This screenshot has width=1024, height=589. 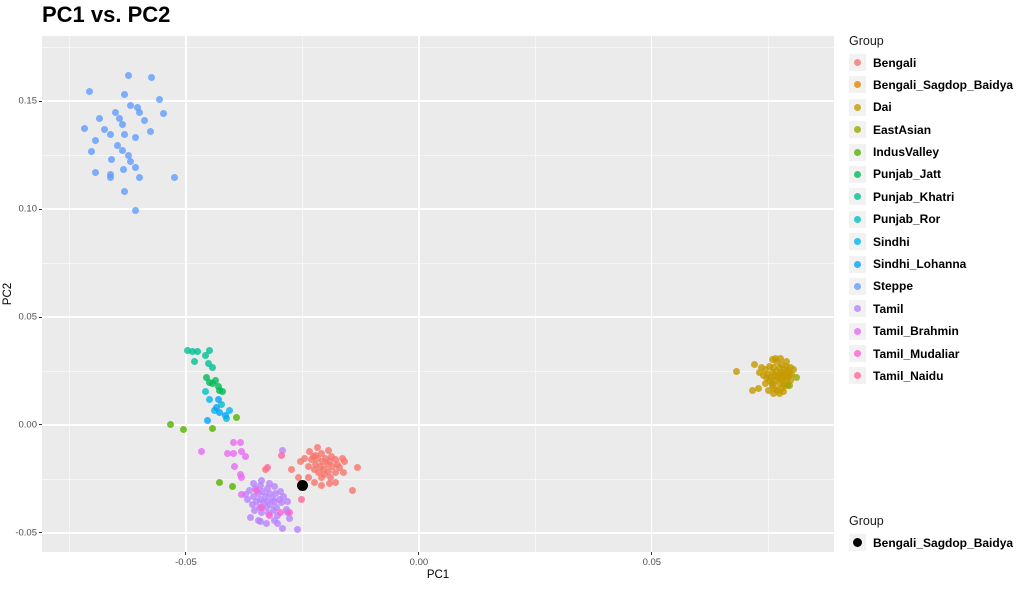 I want to click on x-major-gridline, so click(x=419, y=294).